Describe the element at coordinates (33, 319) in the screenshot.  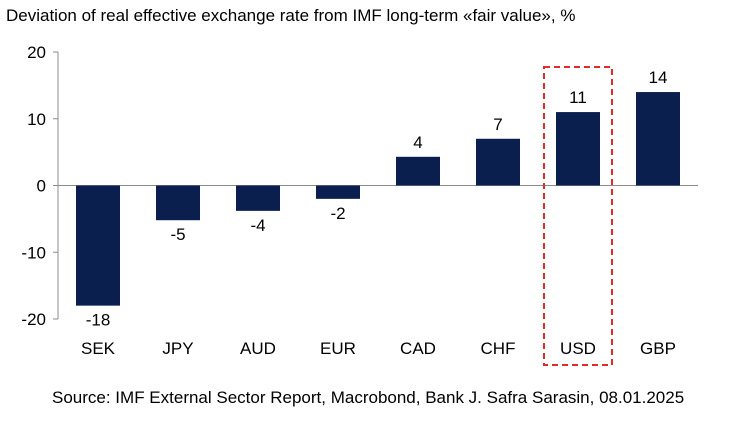
I see `y-tick-label: -20` at that location.